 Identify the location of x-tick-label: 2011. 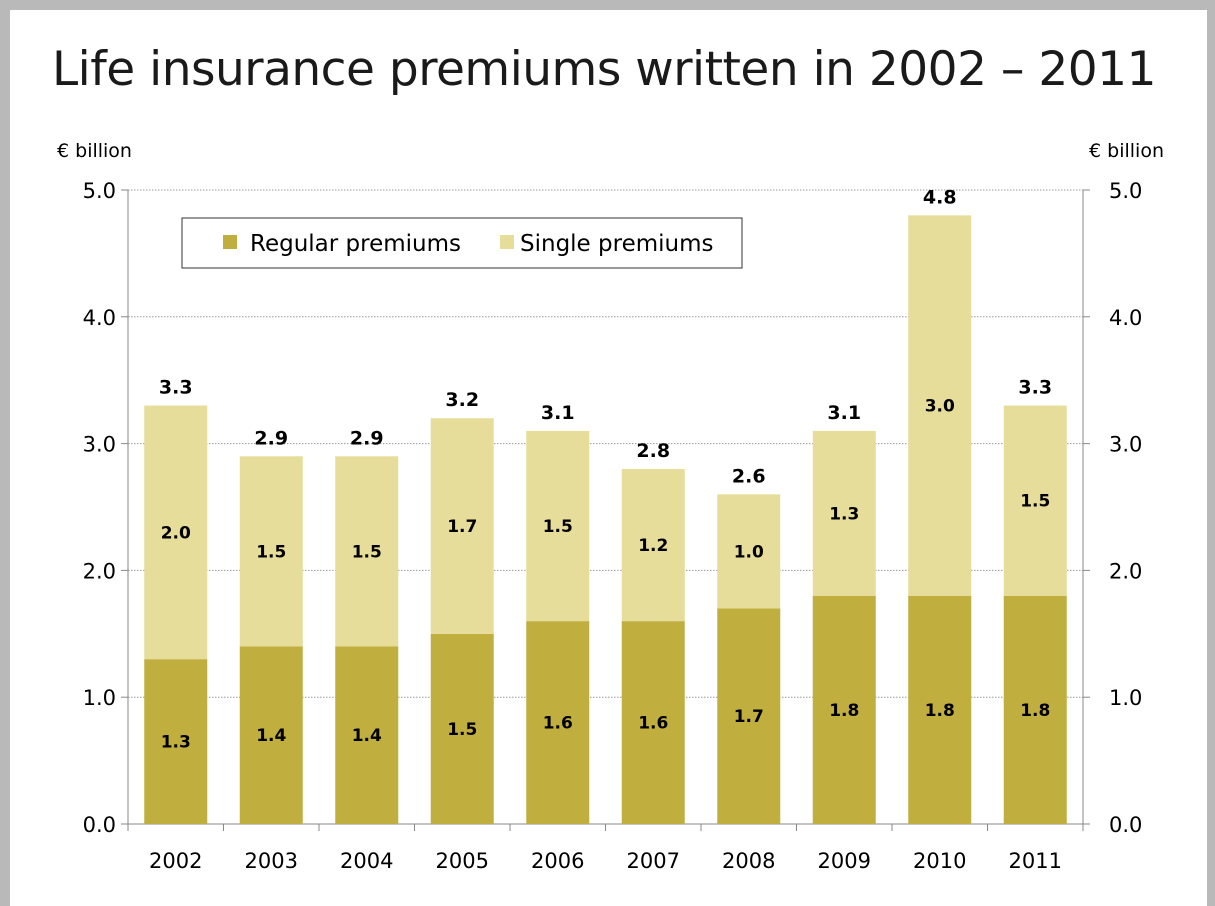
(1035, 861).